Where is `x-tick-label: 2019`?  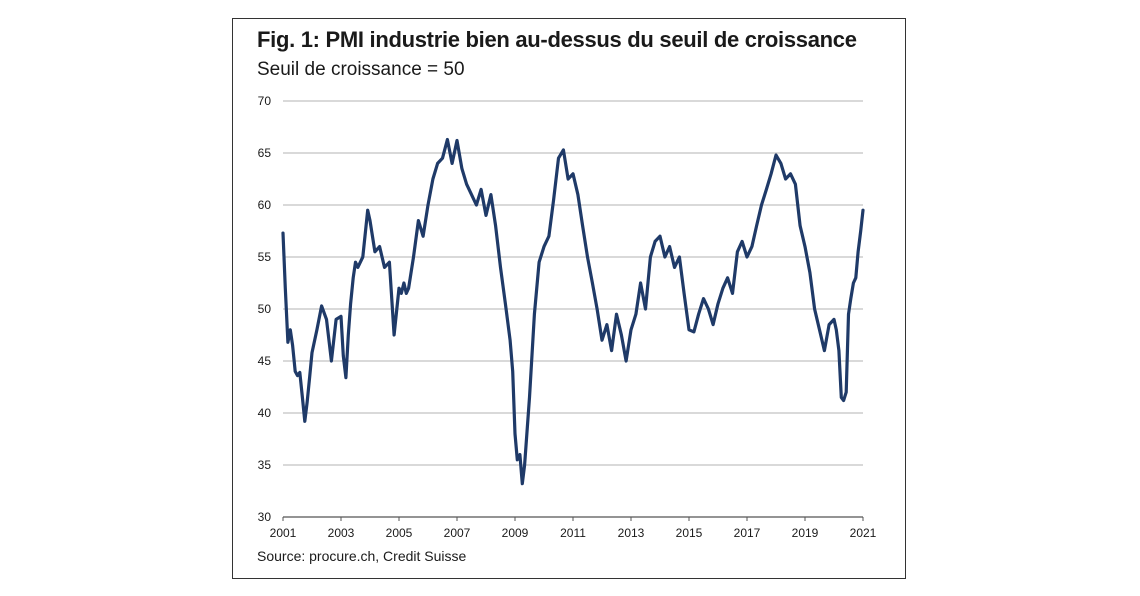 x-tick-label: 2019 is located at coordinates (805, 532).